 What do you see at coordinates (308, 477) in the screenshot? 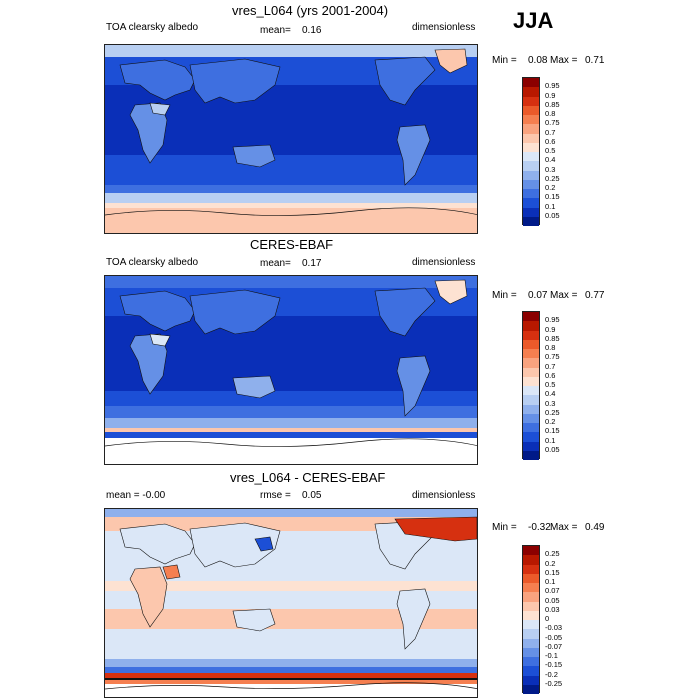
I see `panel-3-title: vres_L064 - CERES-EBAF` at bounding box center [308, 477].